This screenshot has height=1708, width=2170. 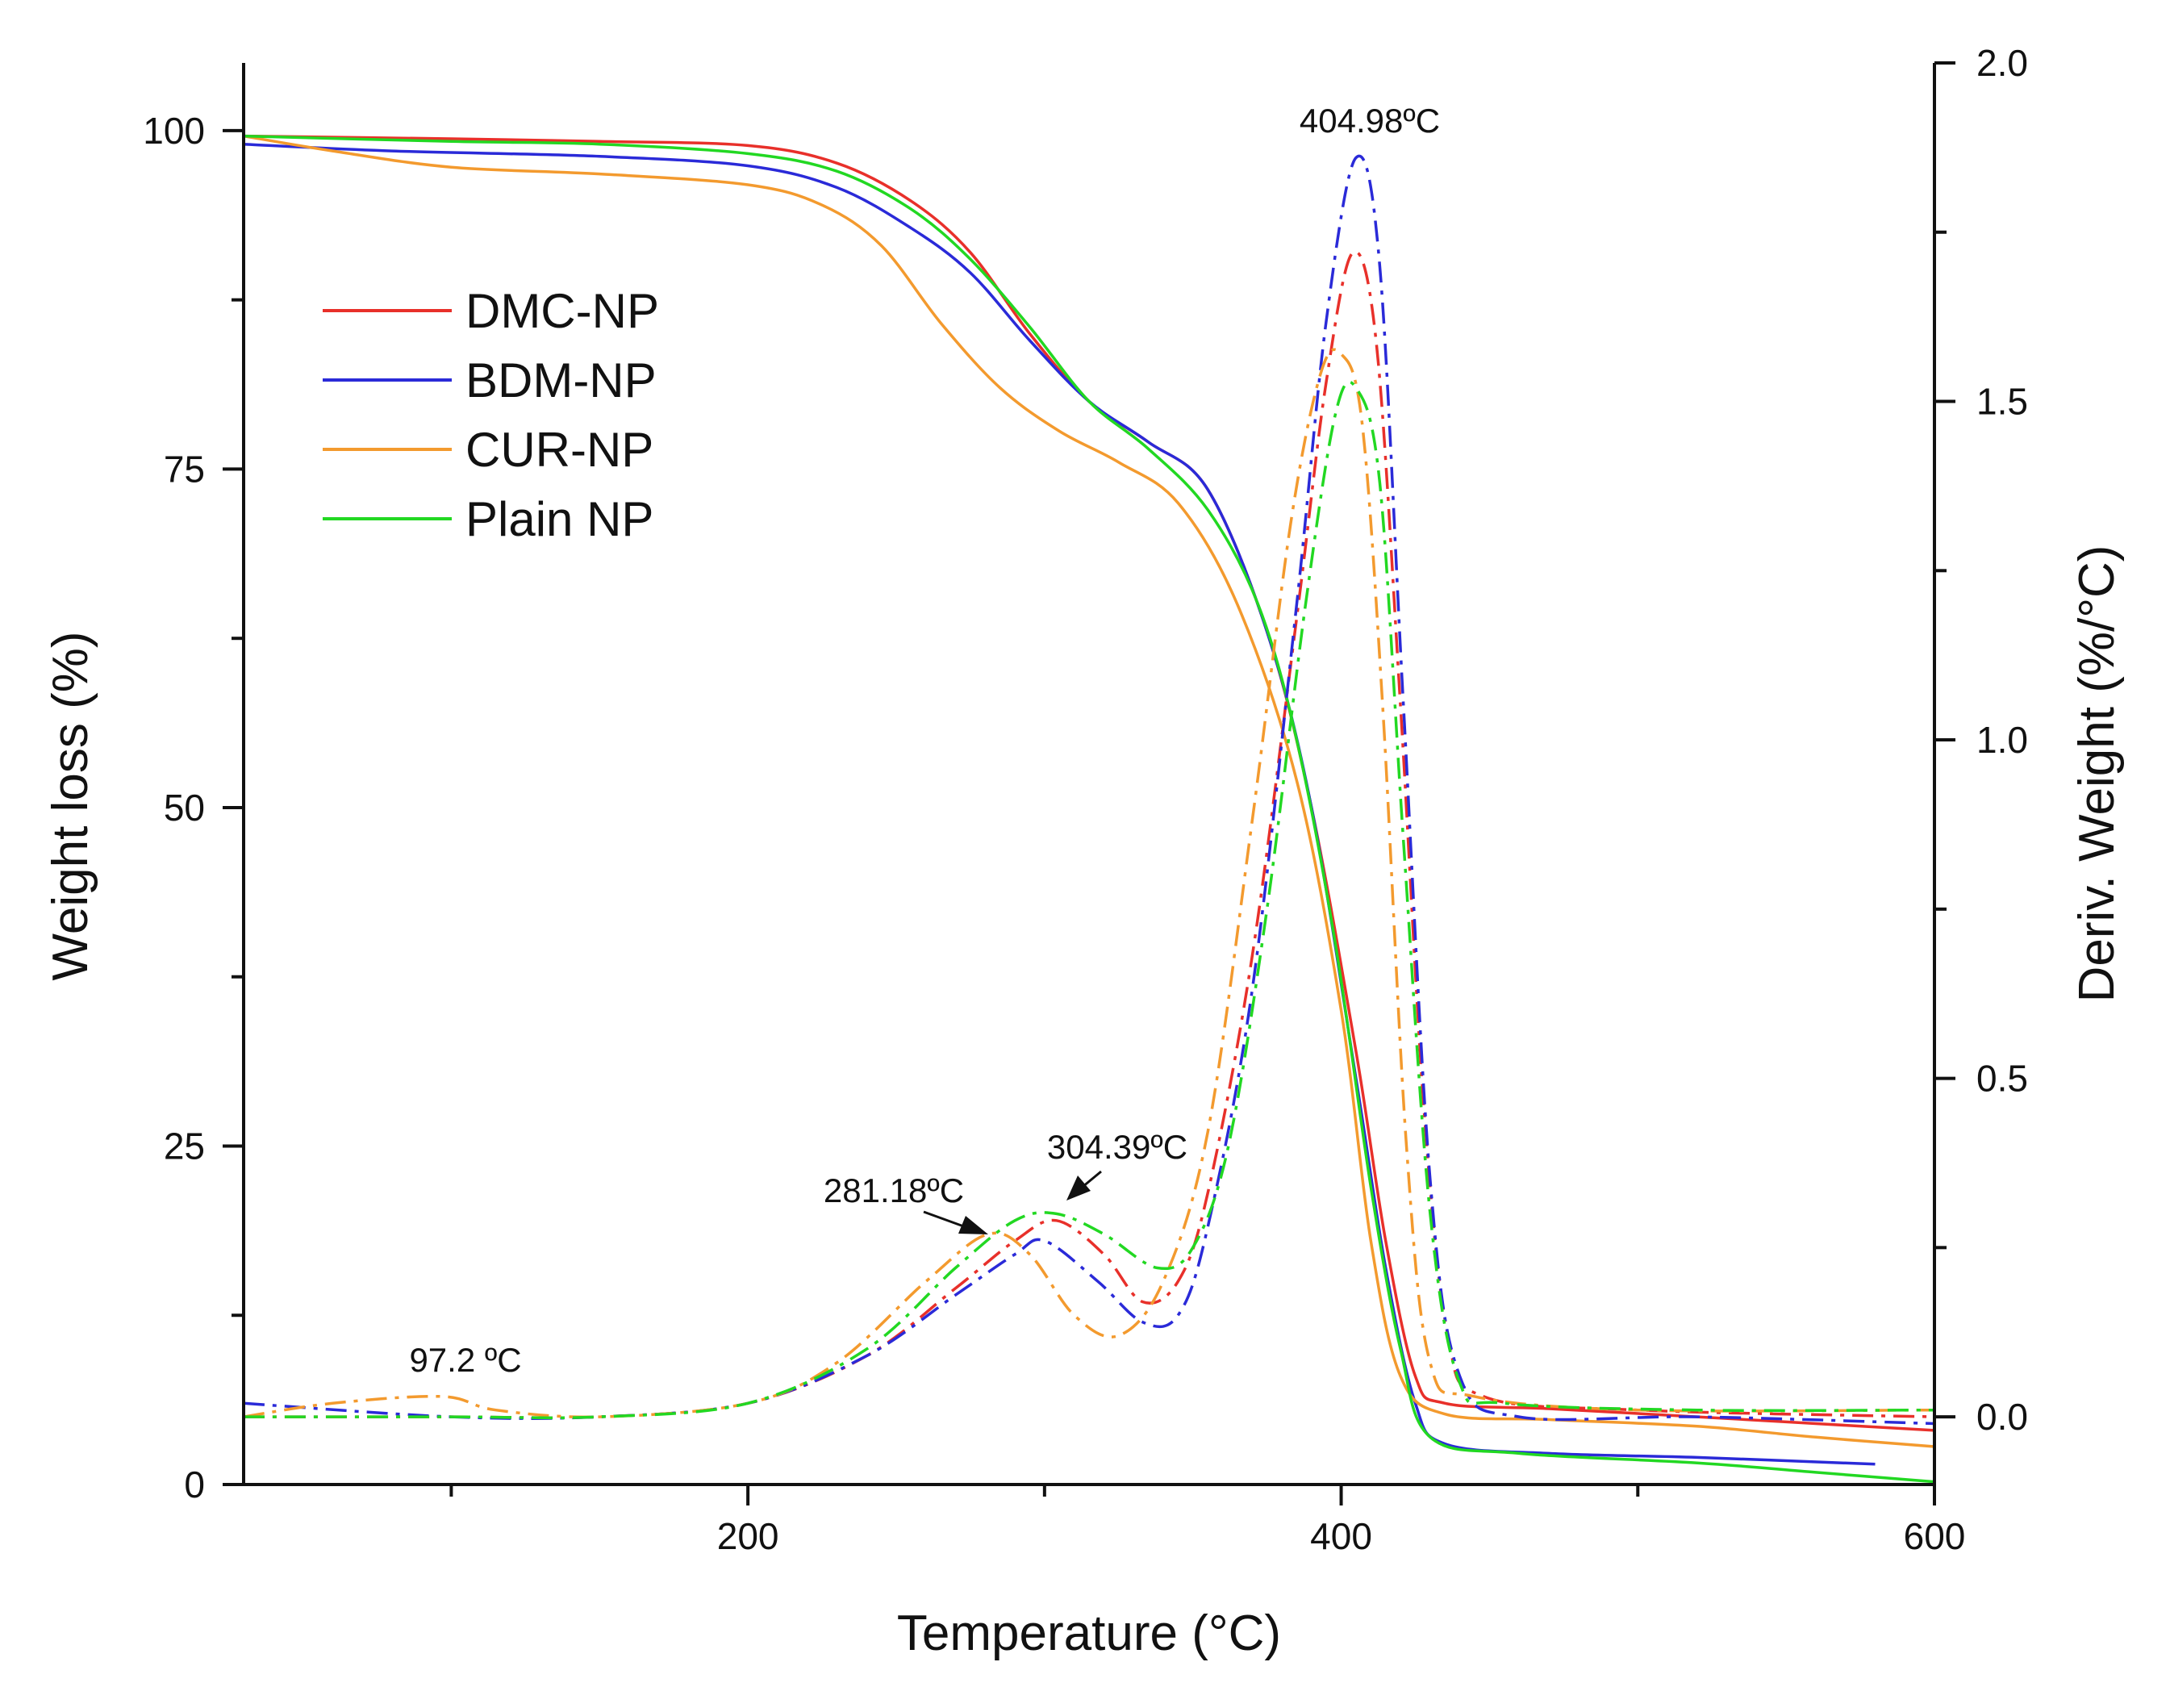 What do you see at coordinates (561, 380) in the screenshot?
I see `legend-label-bdm-np: BDM-NP` at bounding box center [561, 380].